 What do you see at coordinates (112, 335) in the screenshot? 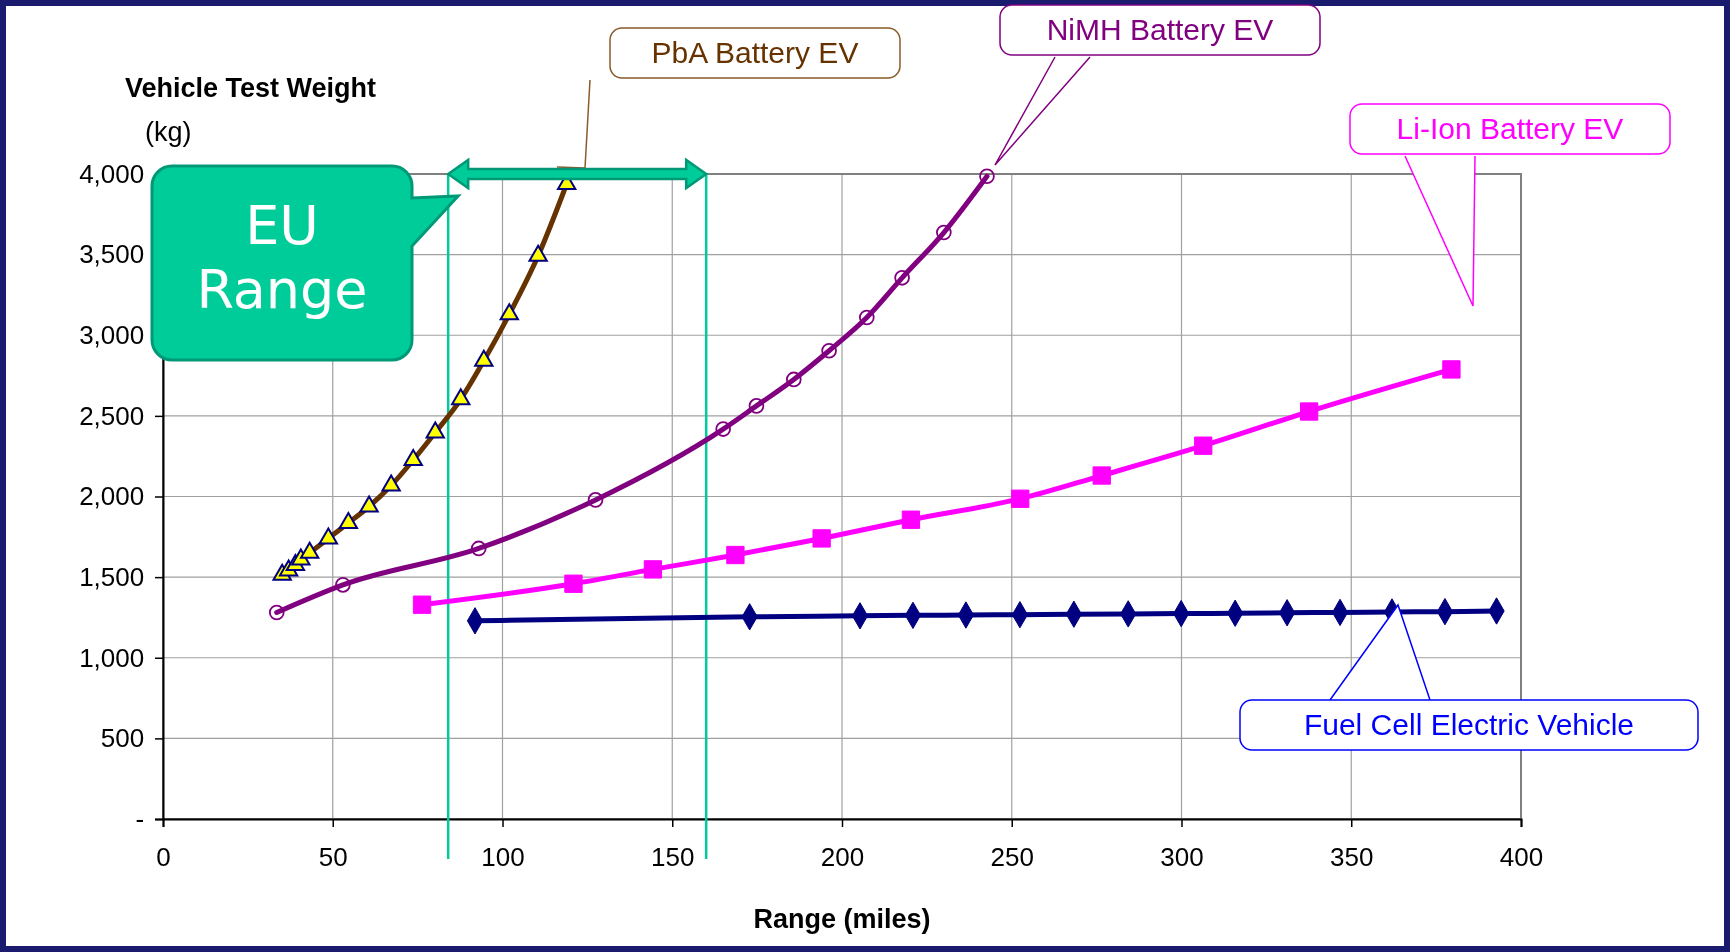
I see `y-tick-label: 3,000` at bounding box center [112, 335].